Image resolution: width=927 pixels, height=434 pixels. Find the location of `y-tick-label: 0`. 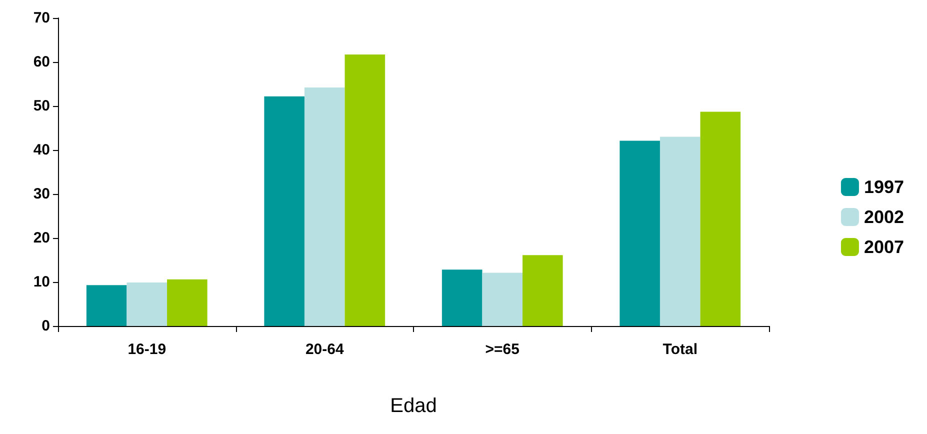

y-tick-label: 0 is located at coordinates (46, 326).